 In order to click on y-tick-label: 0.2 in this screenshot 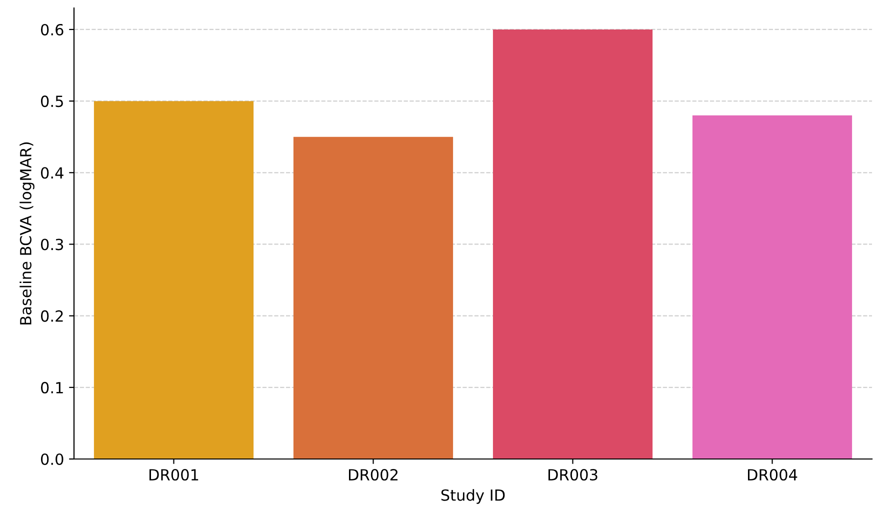, I will do `click(51, 316)`.